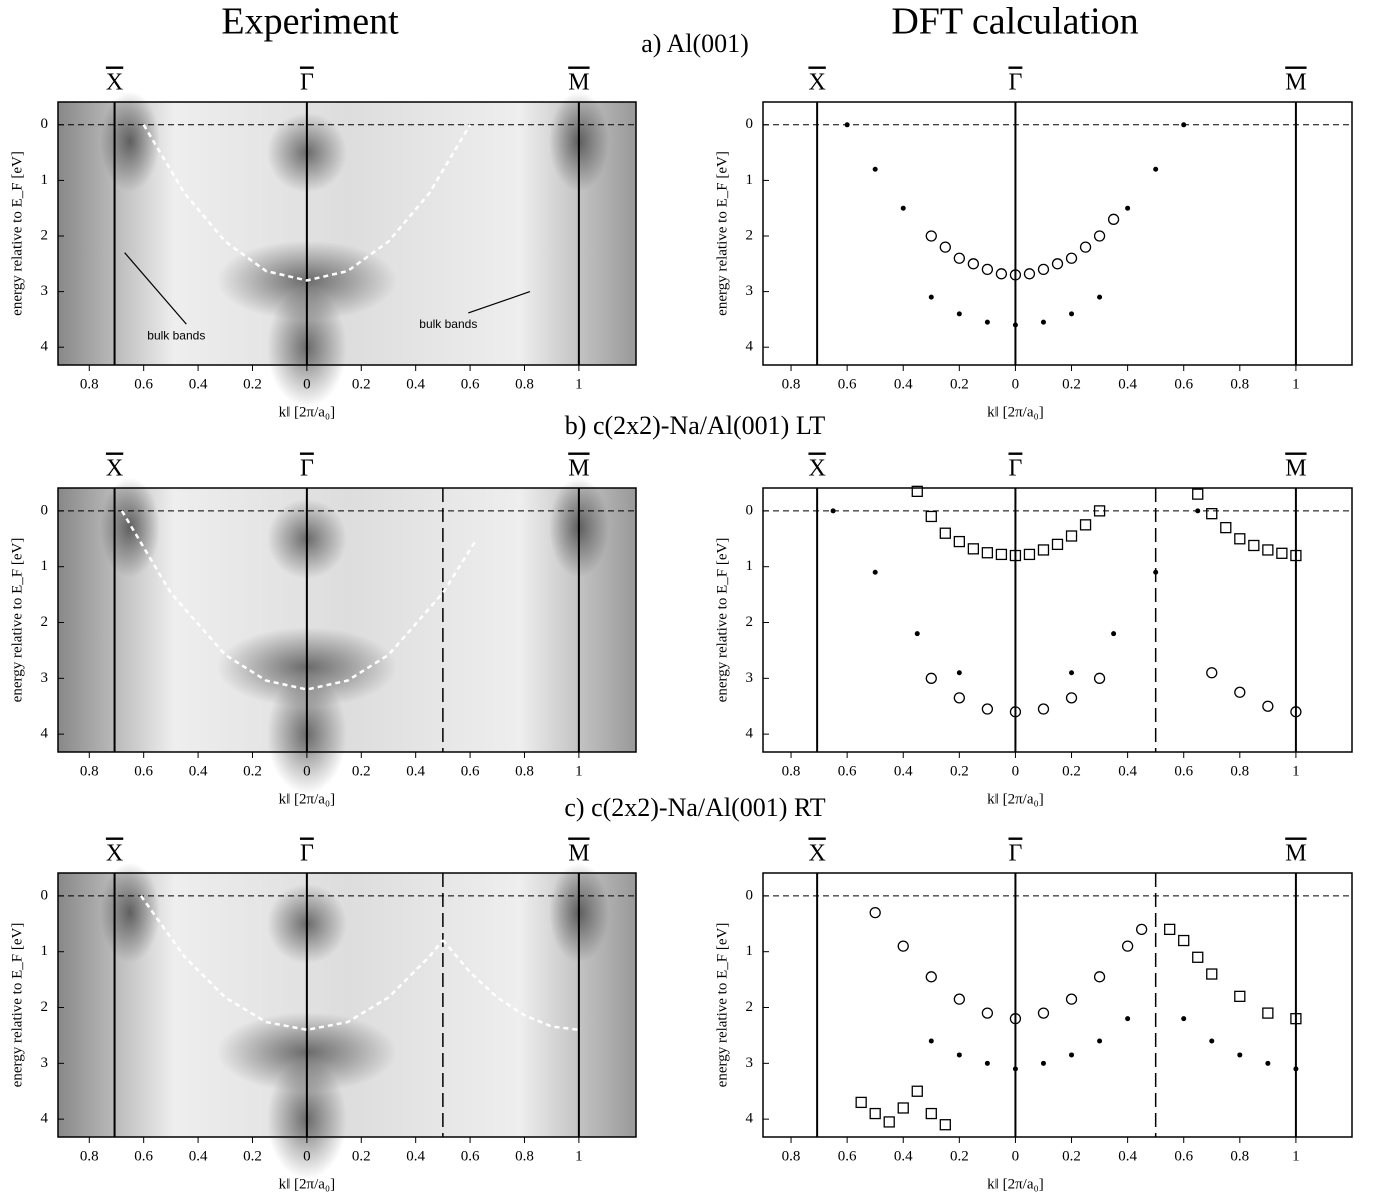  I want to click on y-tick-label: 4, so click(45, 734).